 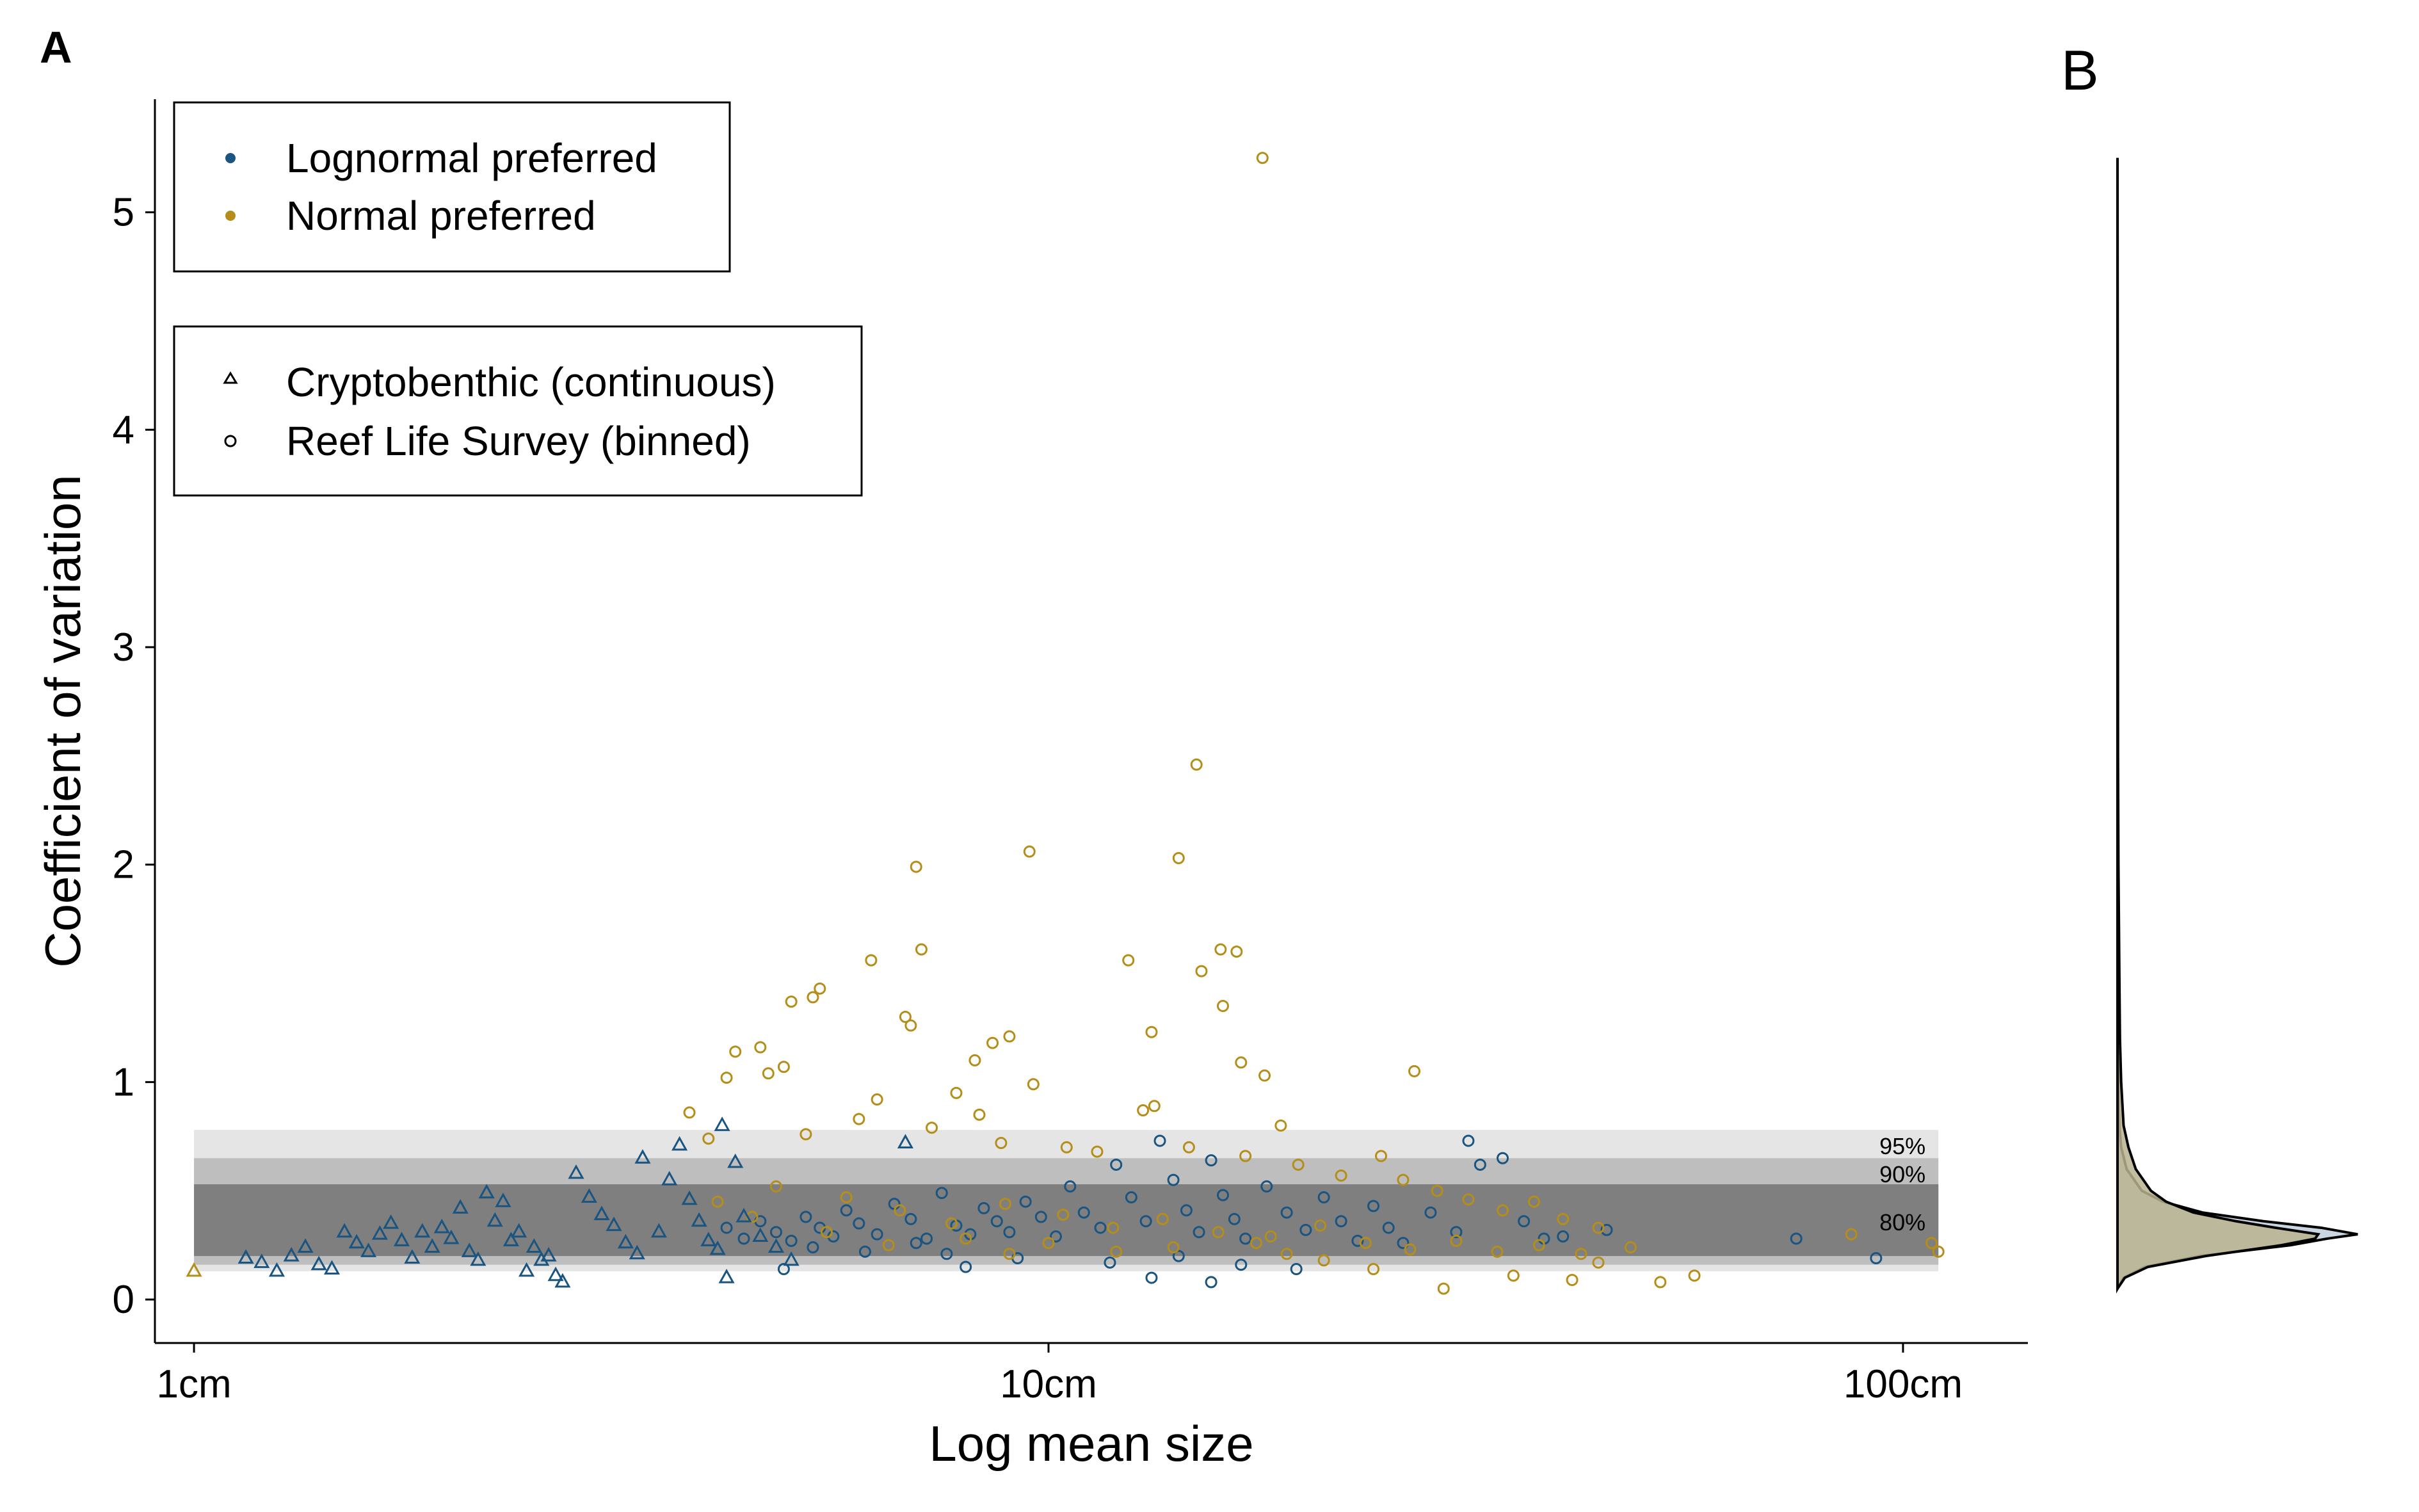 I want to click on legend-lognormal-label: Lognormal preferred, so click(x=471, y=158).